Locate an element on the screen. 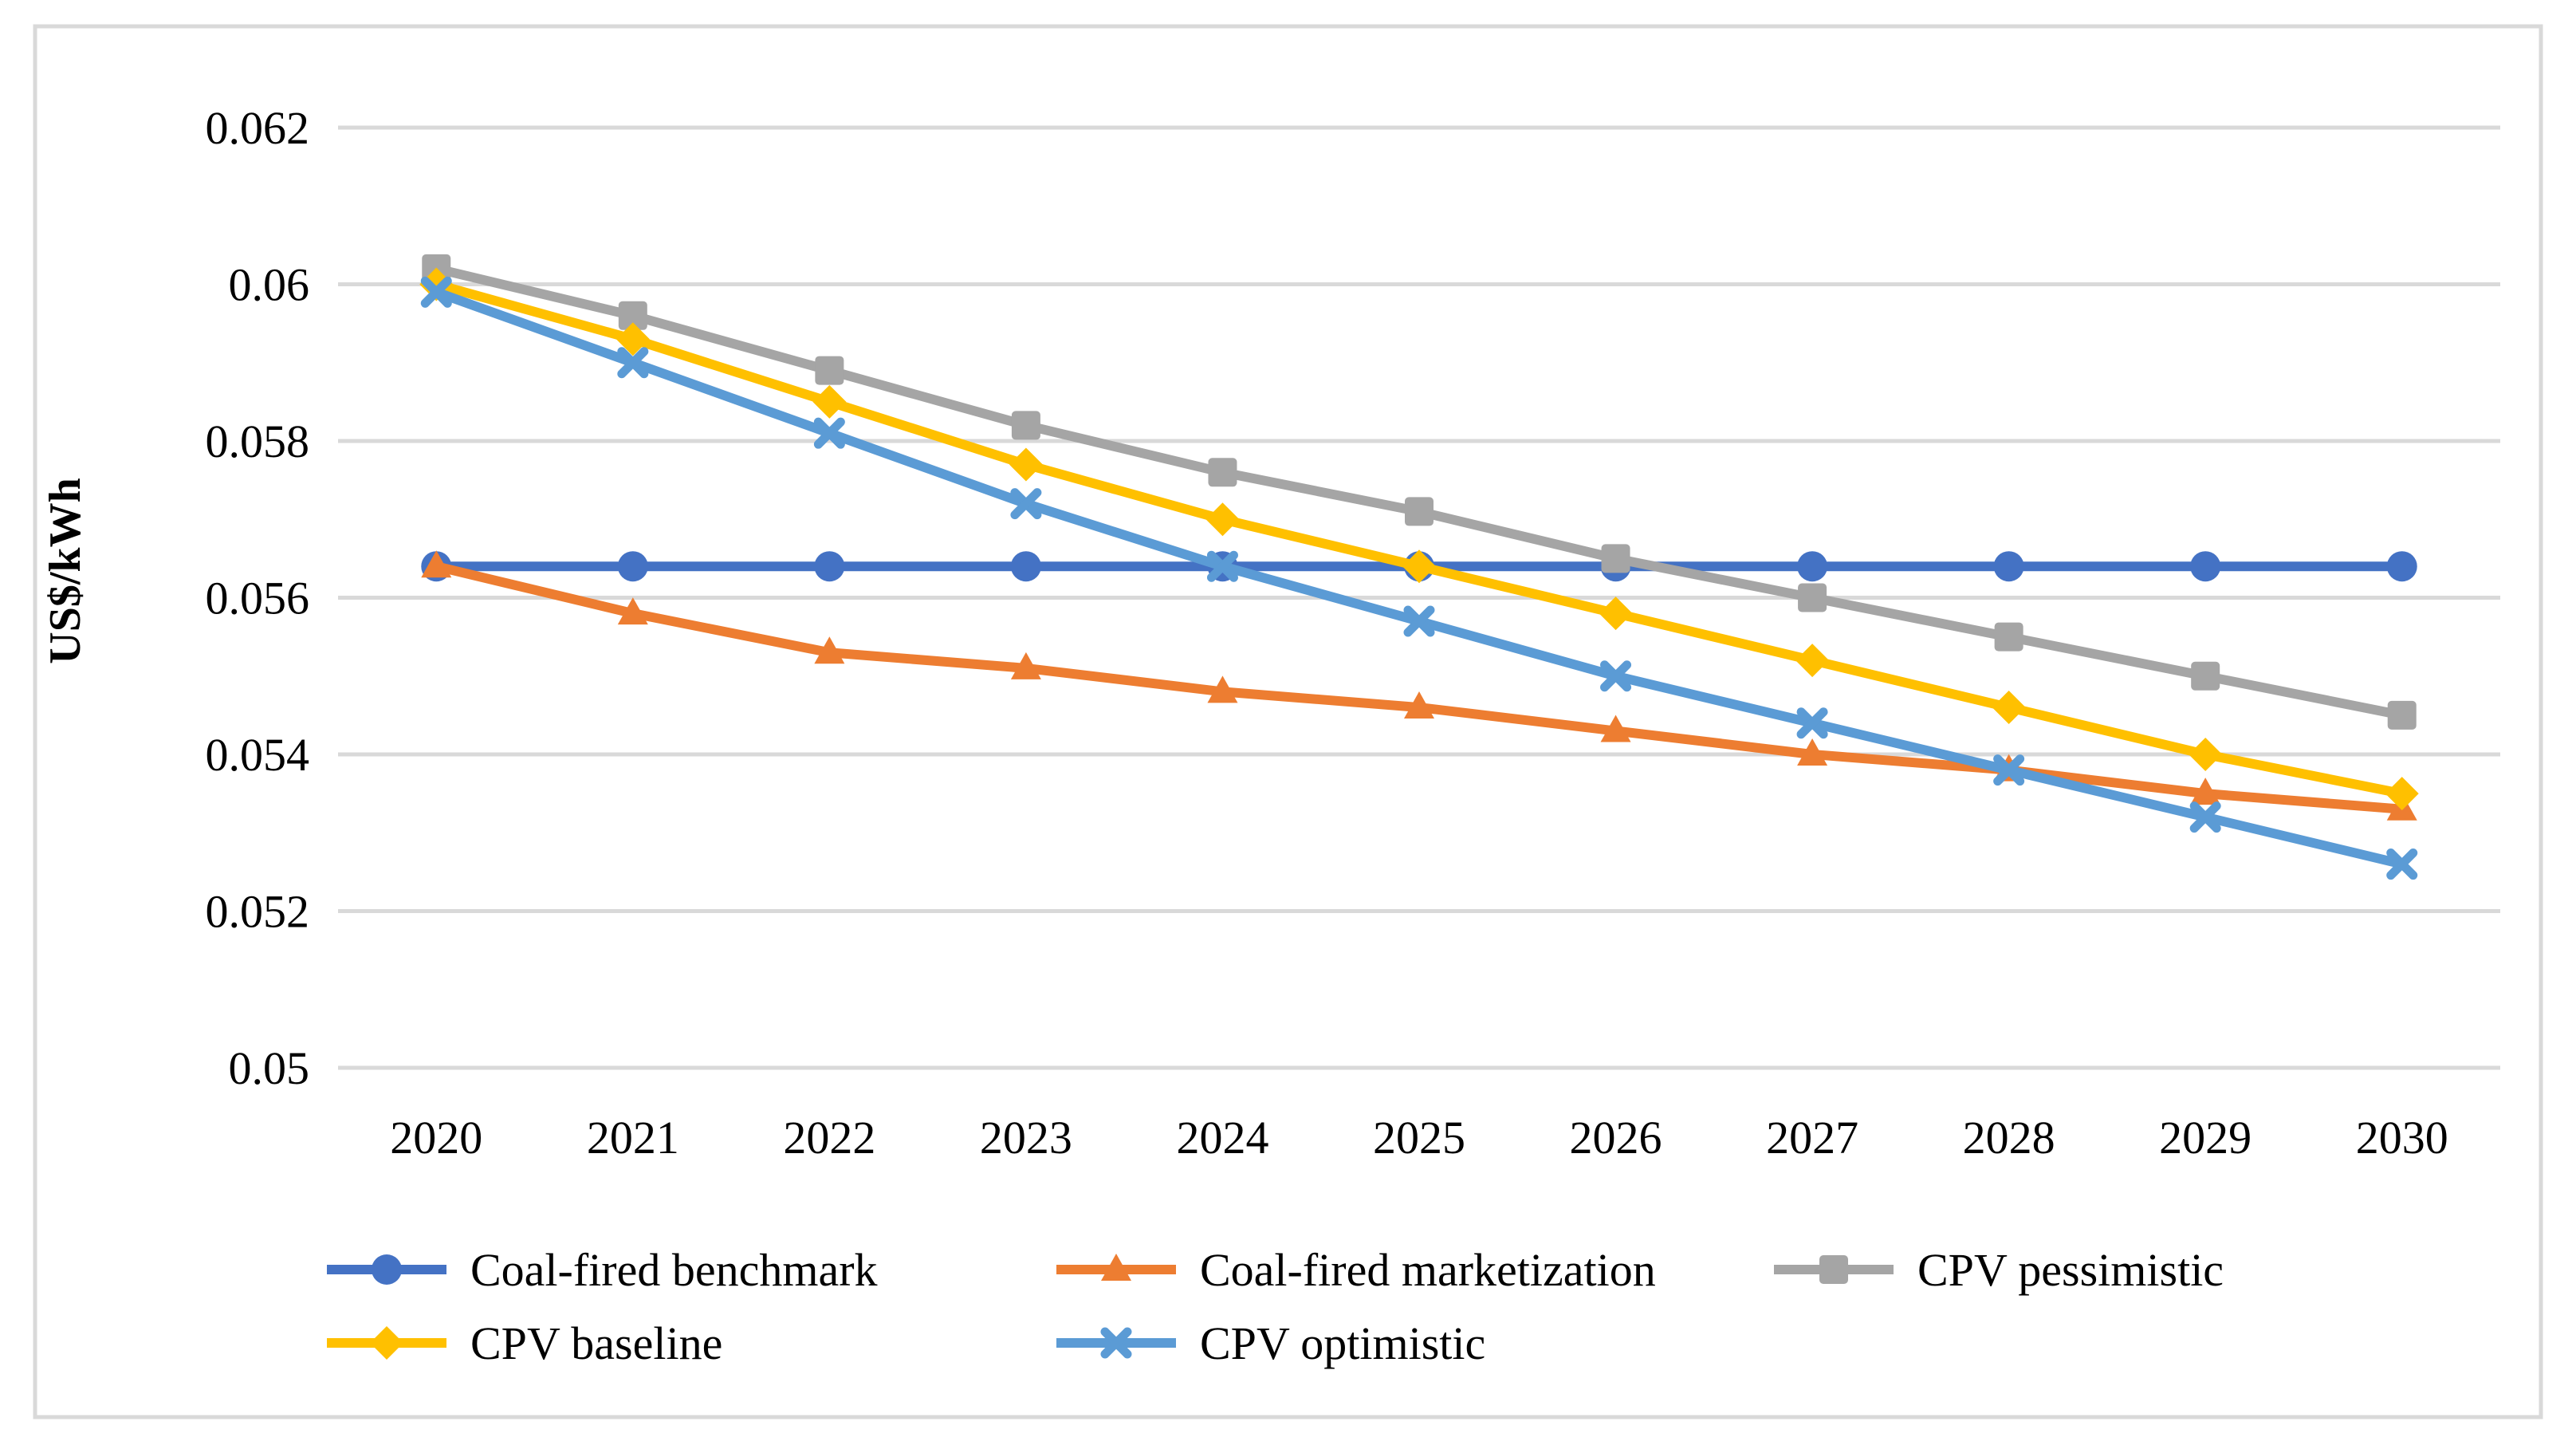 This screenshot has width=2576, height=1445. marker-cpv-pessimistic-2030 is located at coordinates (2402, 715).